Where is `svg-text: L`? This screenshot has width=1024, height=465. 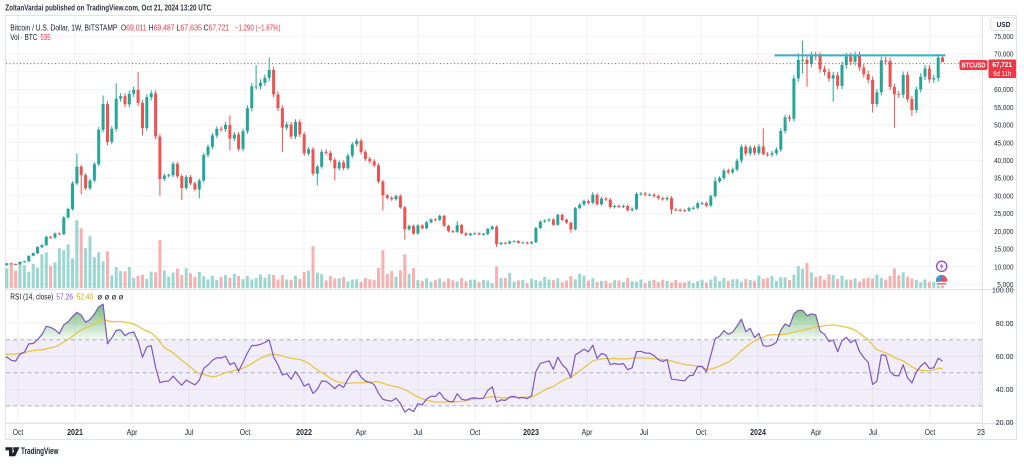 svg-text: L is located at coordinates (178, 27).